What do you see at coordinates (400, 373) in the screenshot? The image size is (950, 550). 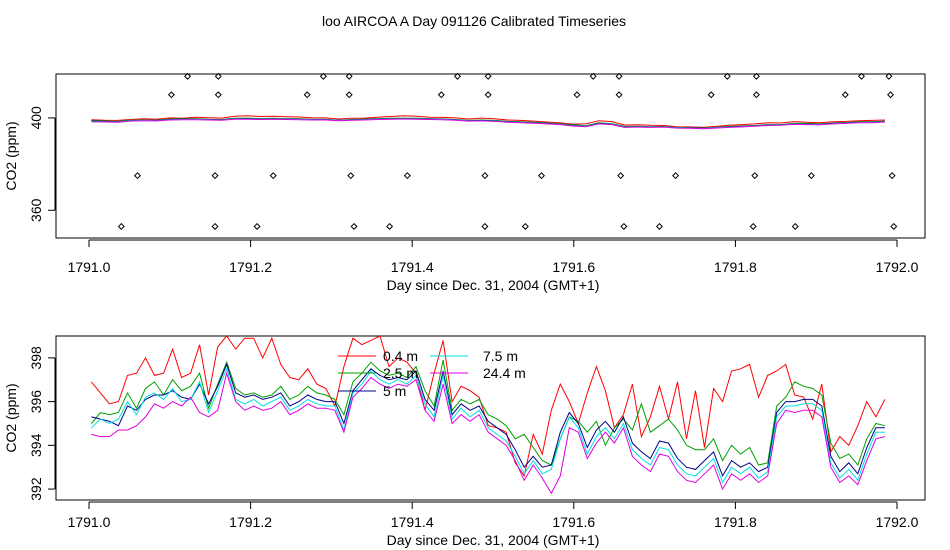 I see `legend-label: 2.5 m` at bounding box center [400, 373].